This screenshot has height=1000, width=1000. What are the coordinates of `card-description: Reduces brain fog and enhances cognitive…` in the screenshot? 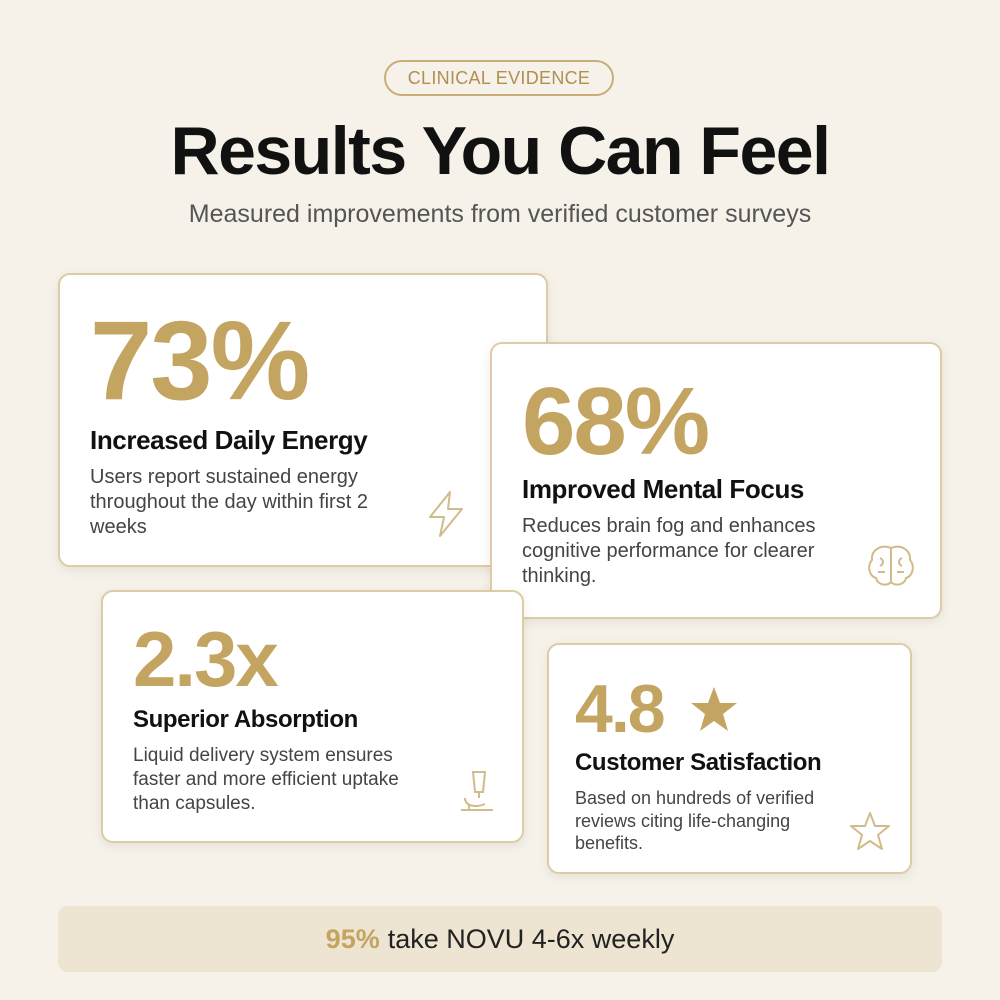 It's located at (669, 551).